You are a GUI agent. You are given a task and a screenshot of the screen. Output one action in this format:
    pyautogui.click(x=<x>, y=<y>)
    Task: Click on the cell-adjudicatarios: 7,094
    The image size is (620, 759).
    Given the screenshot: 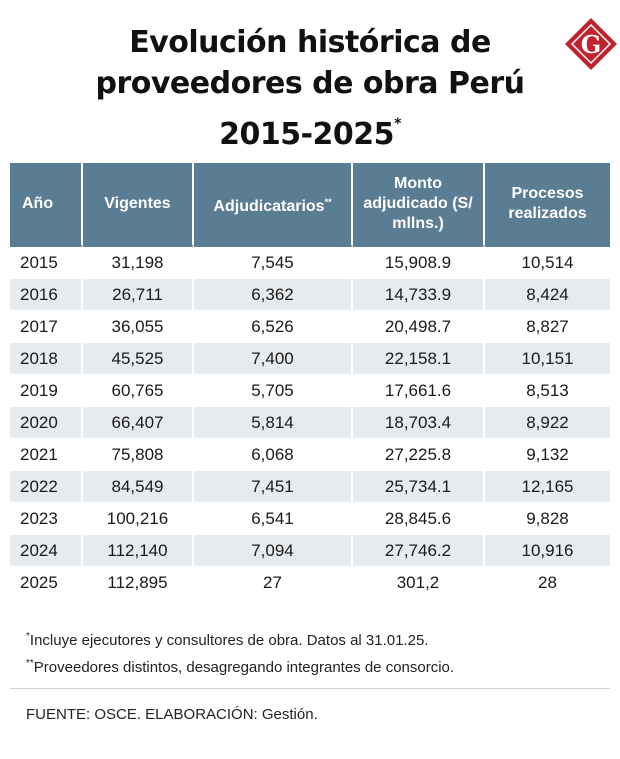 What is the action you would take?
    pyautogui.click(x=273, y=551)
    